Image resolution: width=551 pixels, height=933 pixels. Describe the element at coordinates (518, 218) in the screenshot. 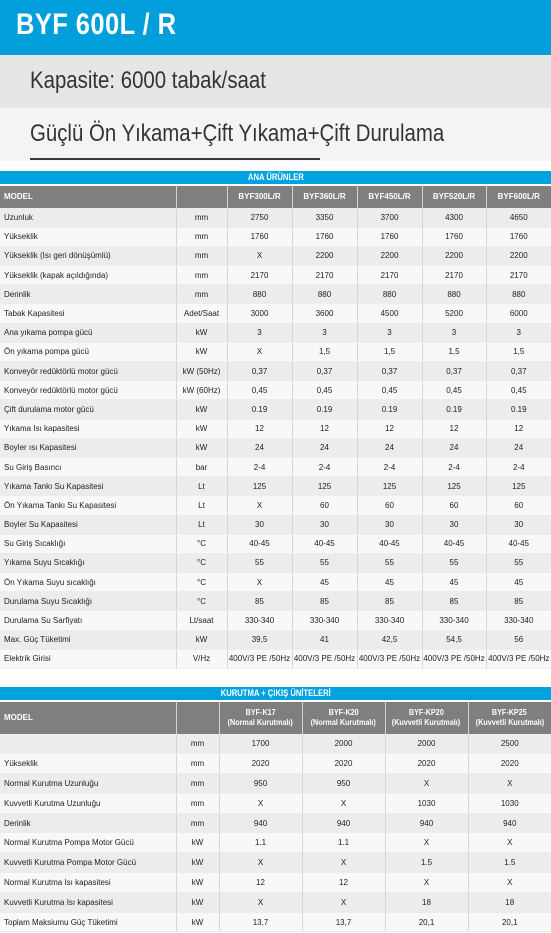

I see `table-cell: 4650` at that location.